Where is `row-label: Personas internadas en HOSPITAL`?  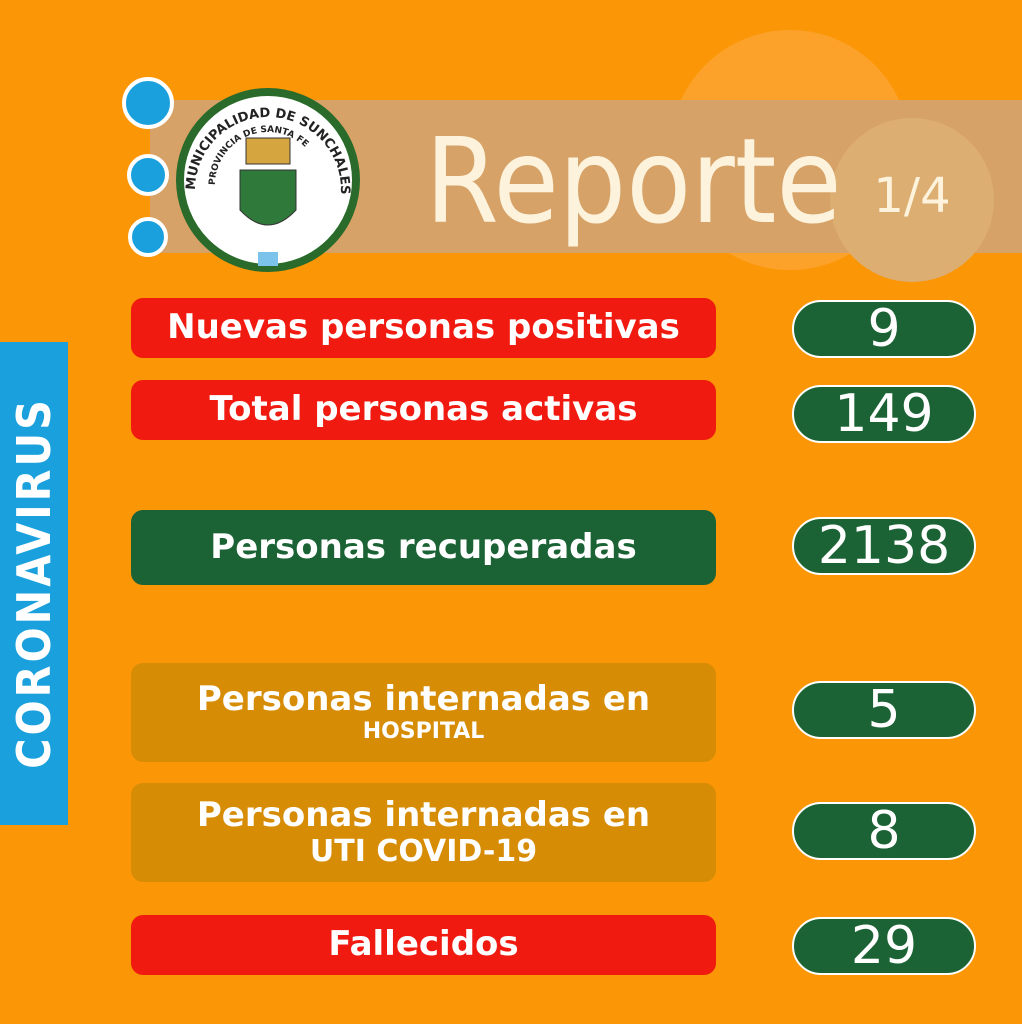 row-label: Personas internadas en HOSPITAL is located at coordinates (423, 712).